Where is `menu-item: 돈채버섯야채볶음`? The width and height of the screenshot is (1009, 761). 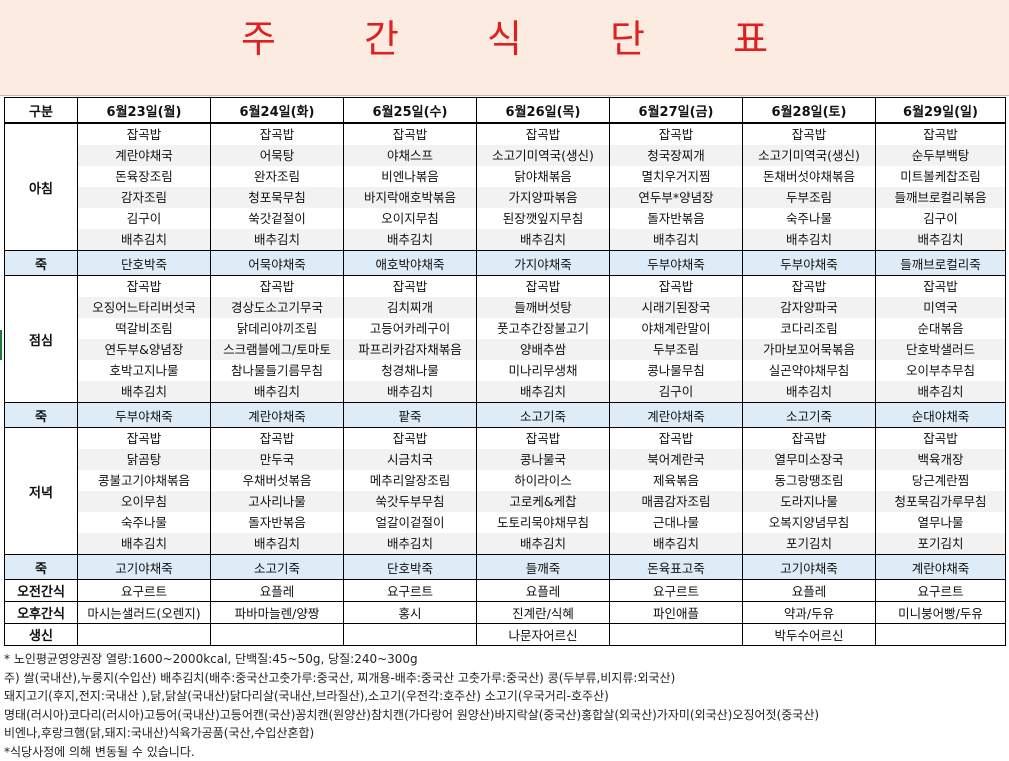
menu-item: 돈채버섯야채볶음 is located at coordinates (808, 176).